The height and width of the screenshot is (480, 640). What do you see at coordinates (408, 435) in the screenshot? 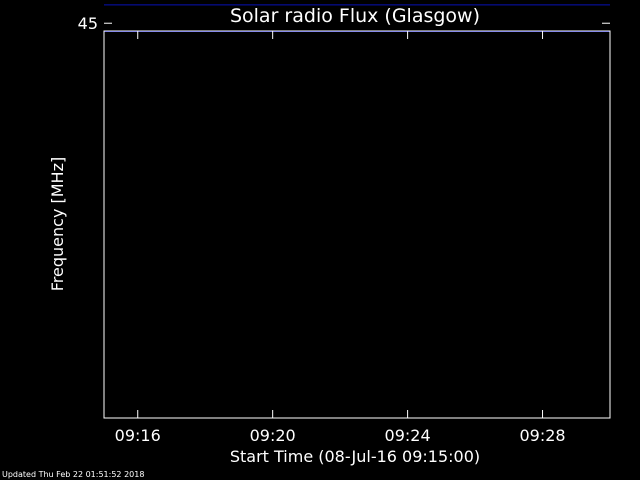
I see `x-tick-label: 09:24` at bounding box center [408, 435].